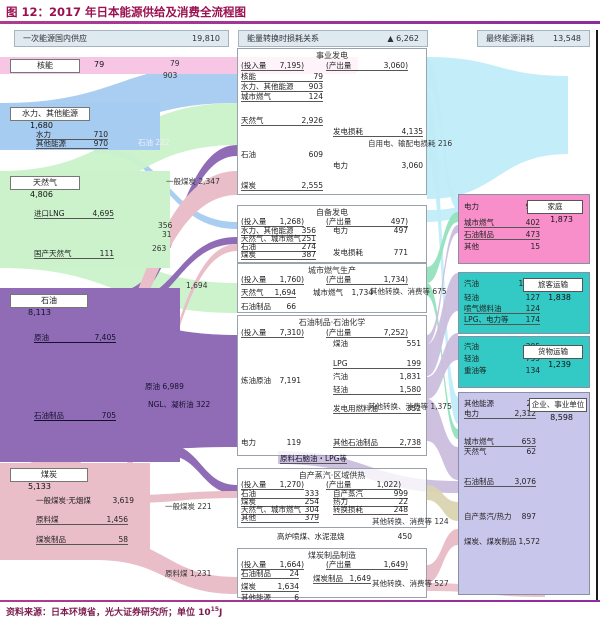  I want to click on input-total-row: (投入量 1,268), so click(272, 222).